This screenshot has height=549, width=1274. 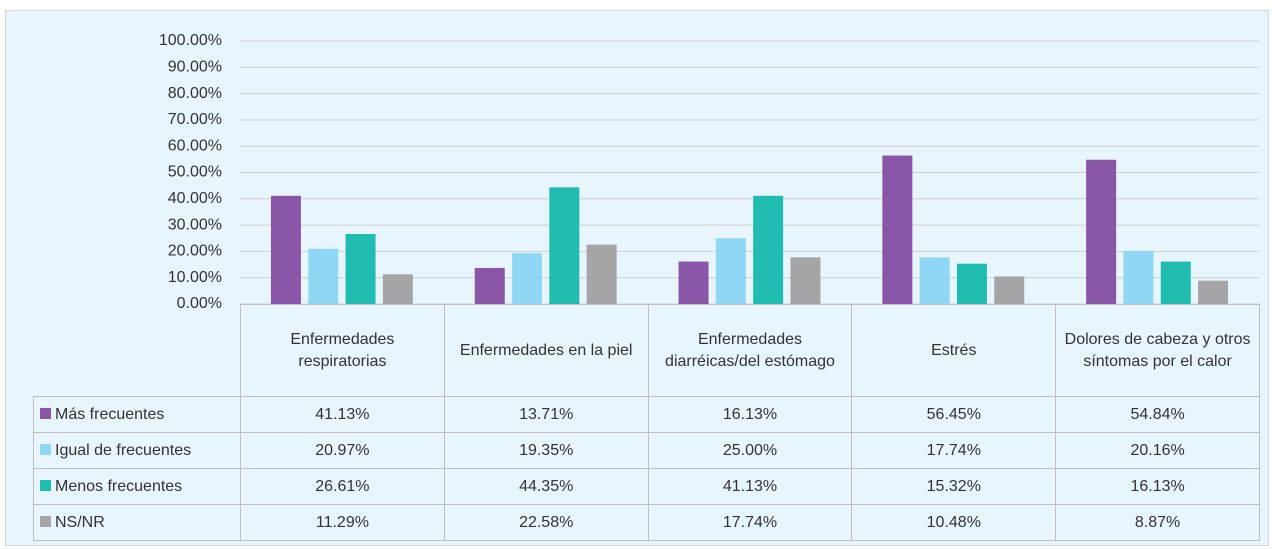 What do you see at coordinates (137, 351) in the screenshot?
I see `corner-cell` at bounding box center [137, 351].